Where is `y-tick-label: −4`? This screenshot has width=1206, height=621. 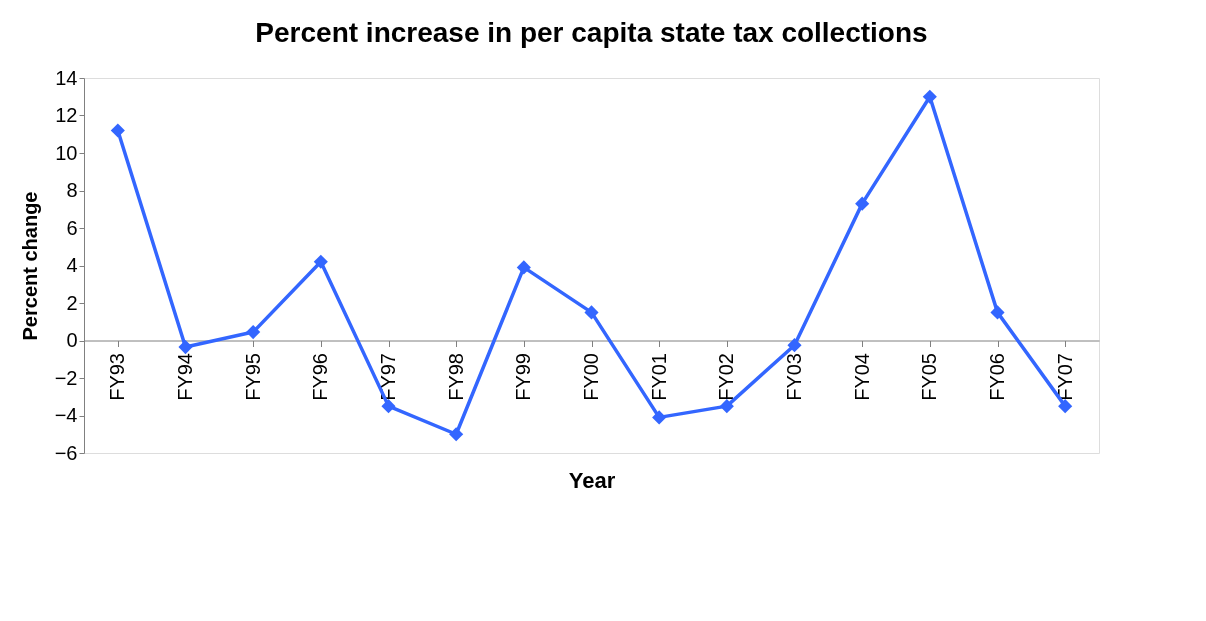
y-tick-label: −4 is located at coordinates (66, 415).